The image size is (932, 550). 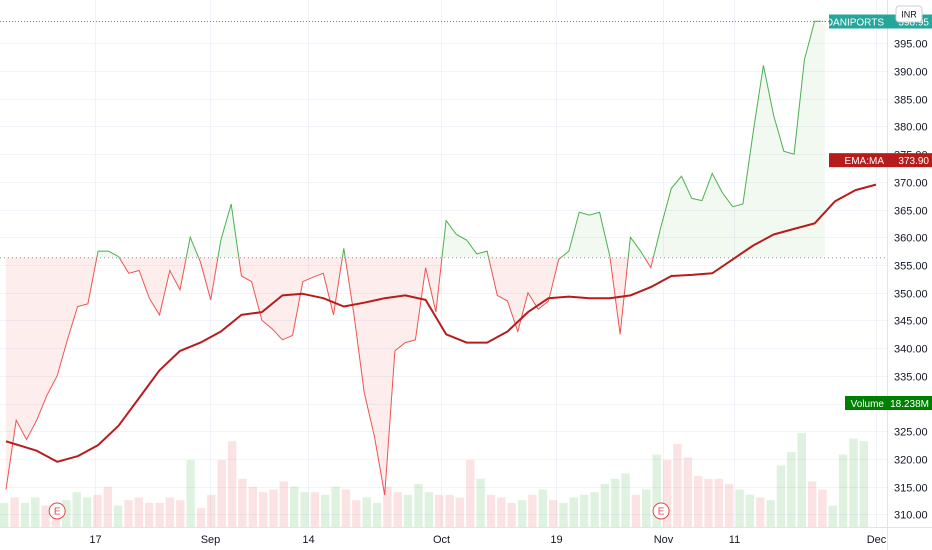 I want to click on x-tick-label: 11, so click(x=734, y=540).